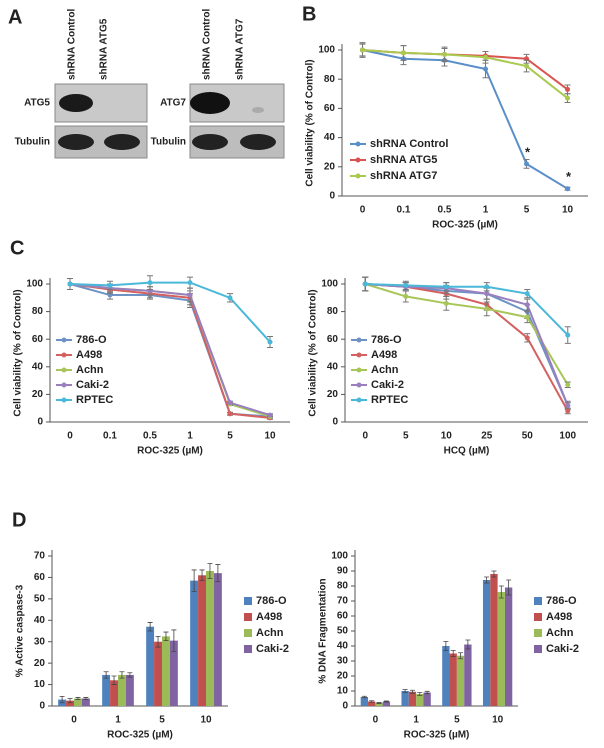 The width and height of the screenshot is (604, 748). I want to click on y-tick-label: 40, so click(38, 366).